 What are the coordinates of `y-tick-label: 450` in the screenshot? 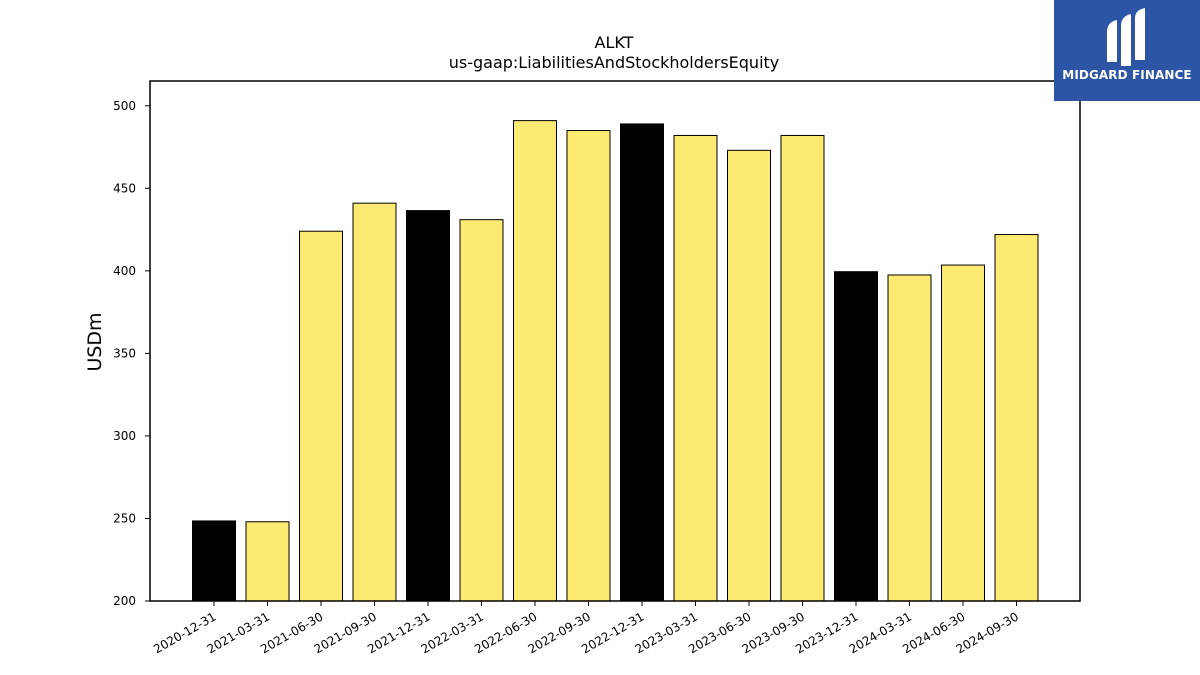 It's located at (124, 188).